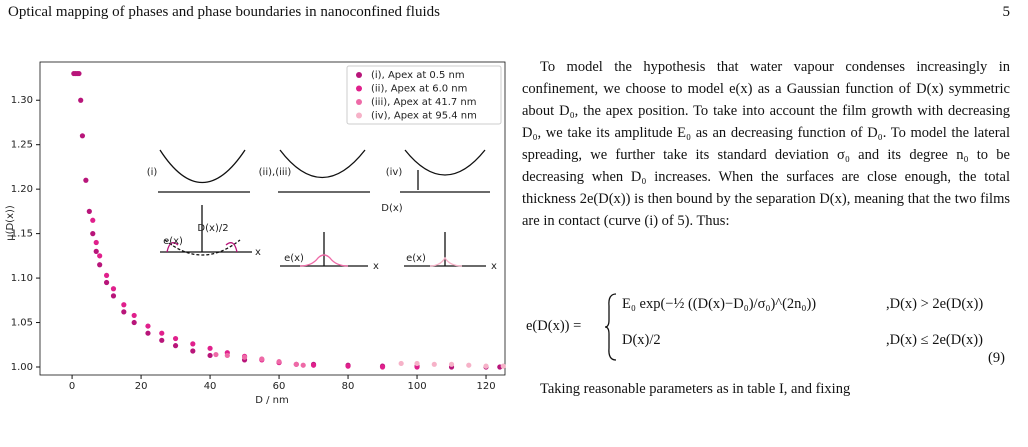 The height and width of the screenshot is (447, 1028). What do you see at coordinates (418, 75) in the screenshot?
I see `legend-label: (i), Apex at 0.5 nm` at bounding box center [418, 75].